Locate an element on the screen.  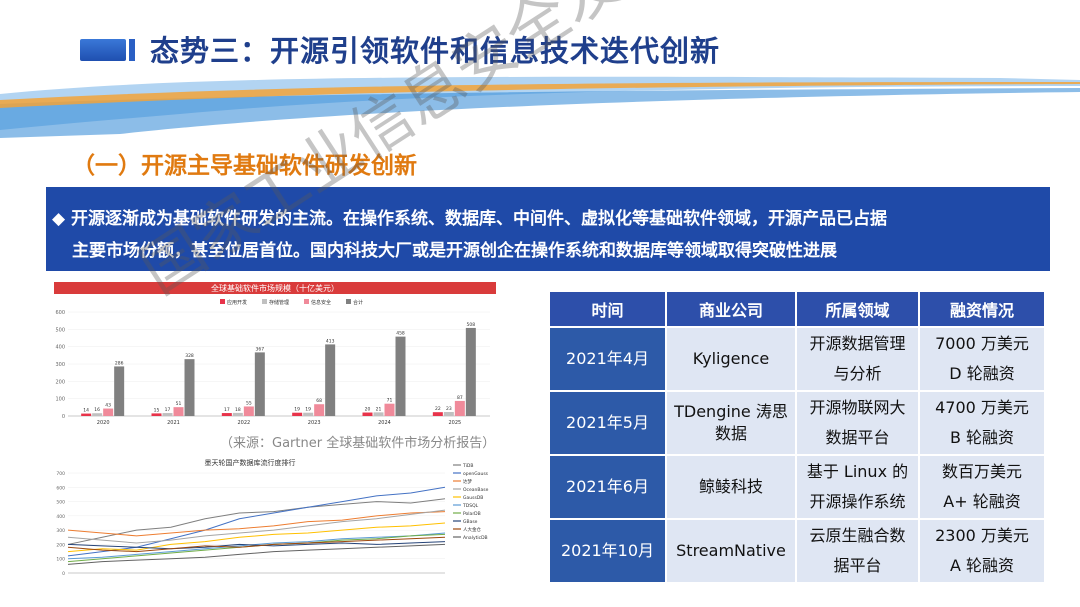
bar-data-label: 22 is located at coordinates (438, 409).